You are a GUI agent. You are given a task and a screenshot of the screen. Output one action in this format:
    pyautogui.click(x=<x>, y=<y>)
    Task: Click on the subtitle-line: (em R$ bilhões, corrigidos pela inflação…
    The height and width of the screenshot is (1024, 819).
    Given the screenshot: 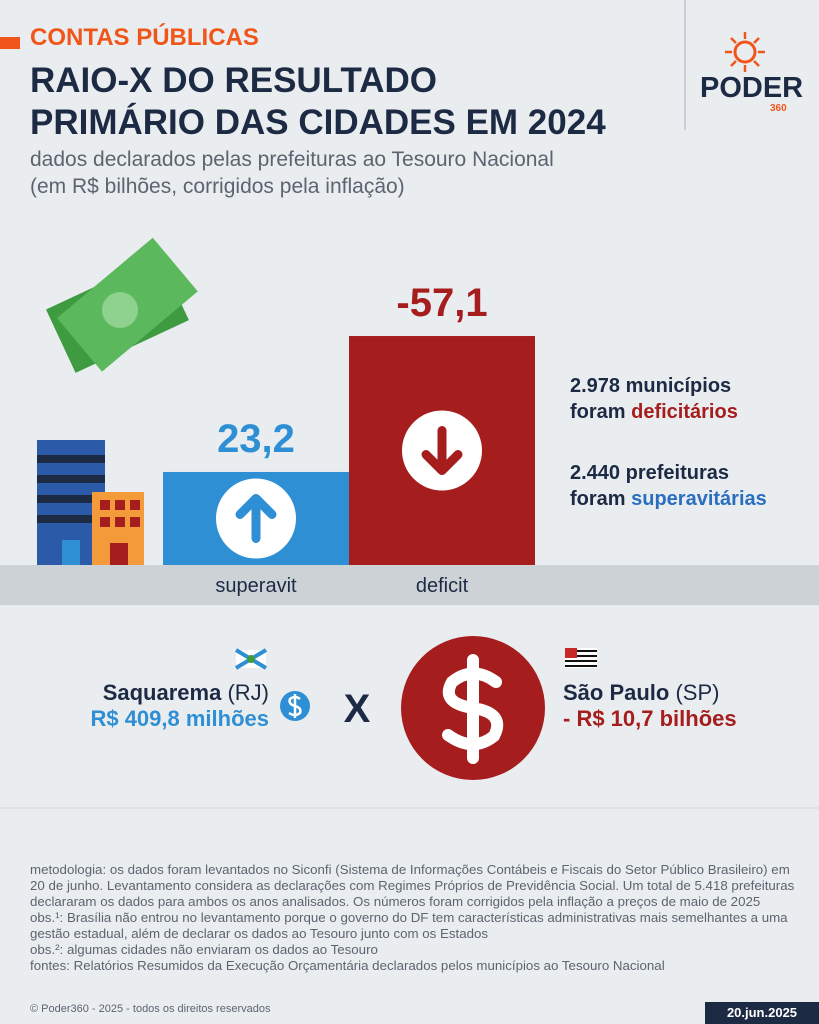 What is the action you would take?
    pyautogui.click(x=217, y=186)
    